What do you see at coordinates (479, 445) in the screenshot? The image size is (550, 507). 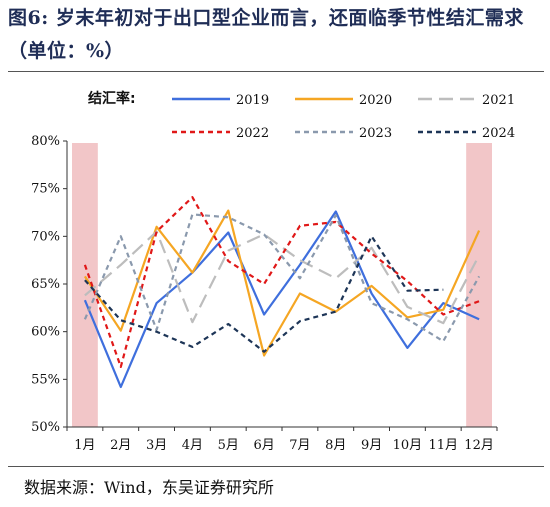 I see `x-tick-label: 12月` at bounding box center [479, 445].